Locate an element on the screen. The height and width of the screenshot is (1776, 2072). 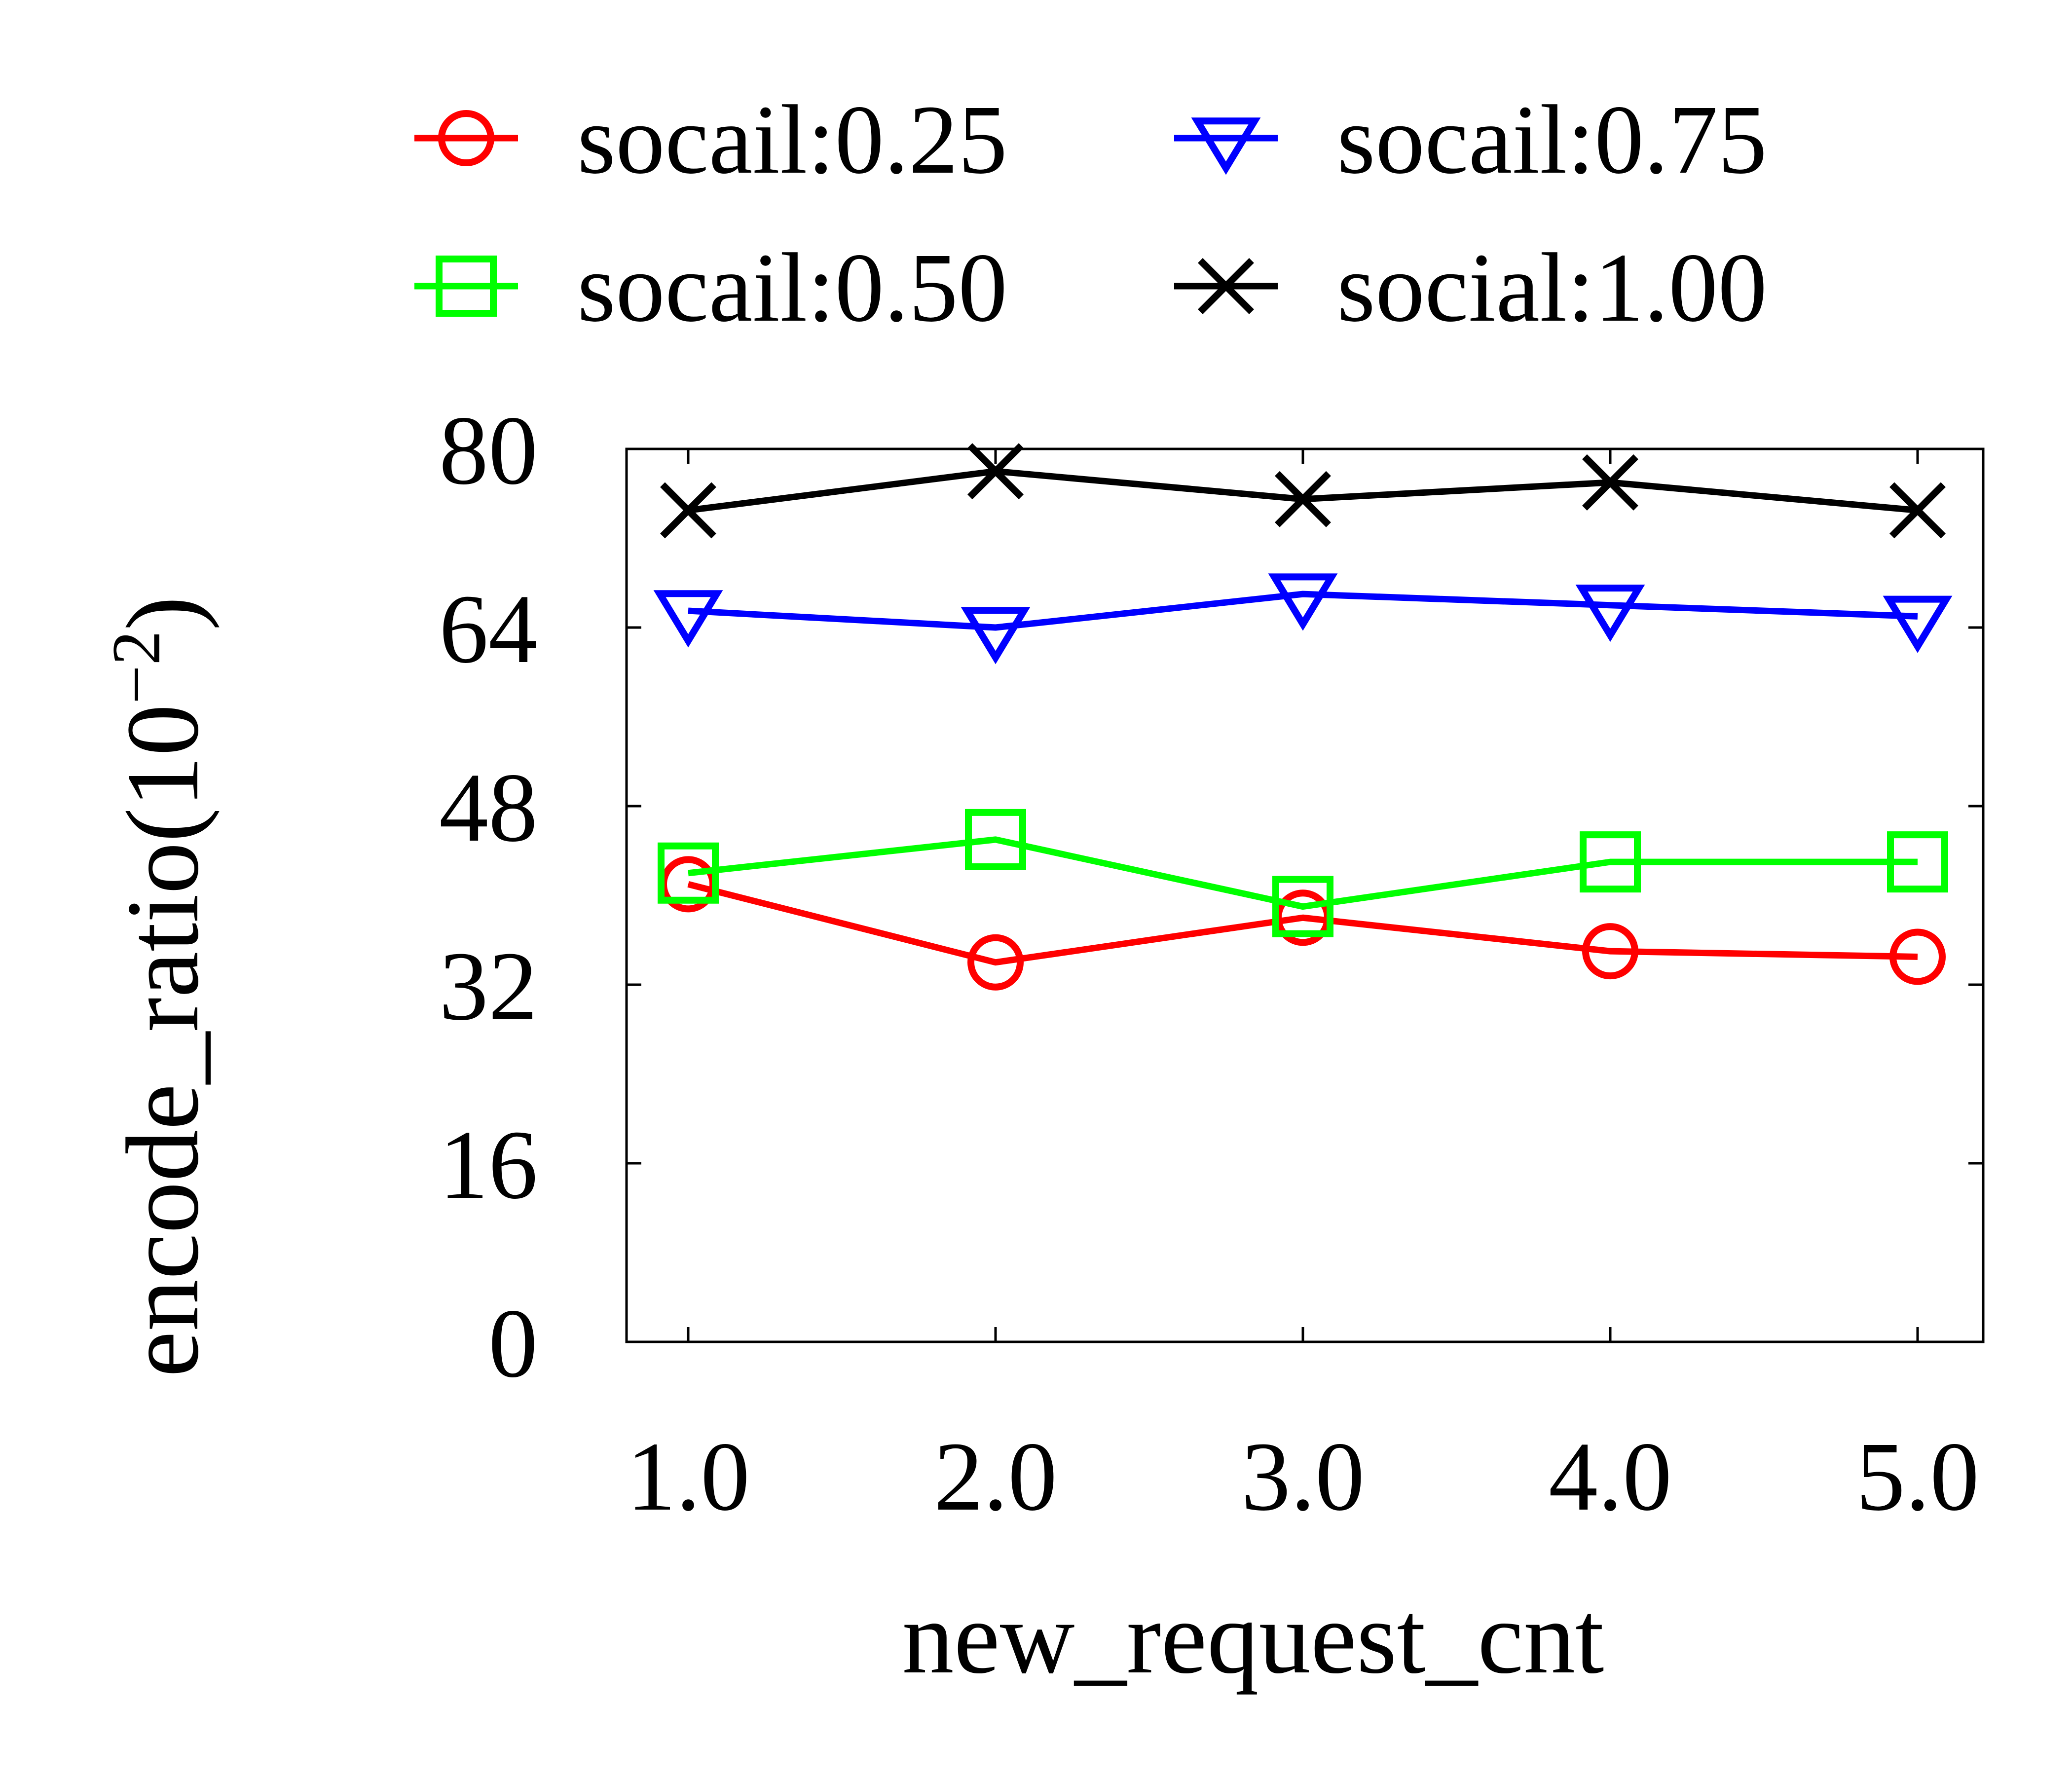
x-tick-label: 5.0 is located at coordinates (1918, 1477).